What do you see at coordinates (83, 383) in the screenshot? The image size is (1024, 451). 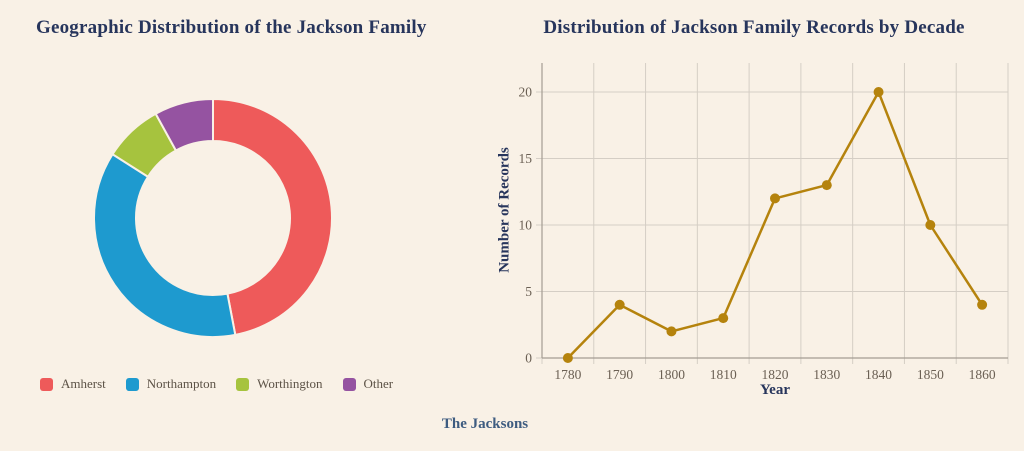 I see `legend-label: Amherst` at bounding box center [83, 383].